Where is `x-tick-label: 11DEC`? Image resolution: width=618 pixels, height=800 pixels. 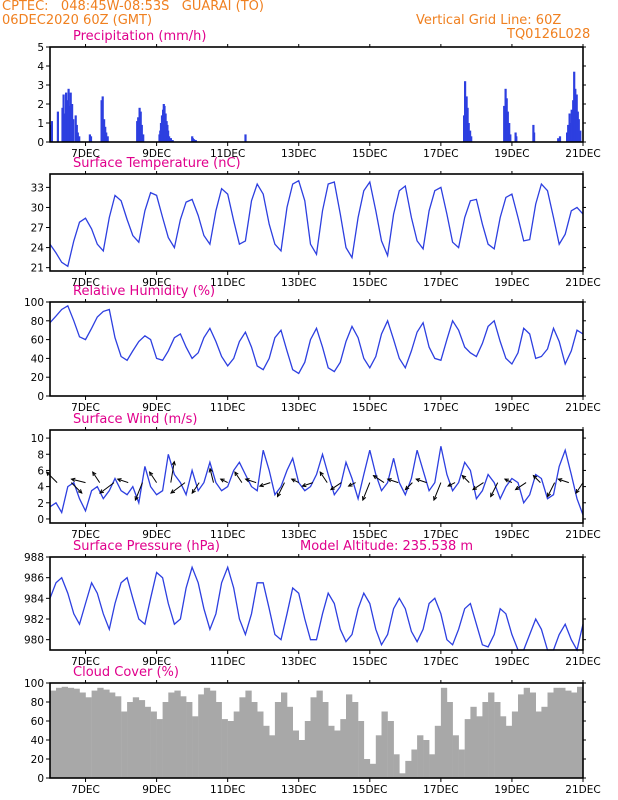
x-tick-label: 11DEC is located at coordinates (227, 790).